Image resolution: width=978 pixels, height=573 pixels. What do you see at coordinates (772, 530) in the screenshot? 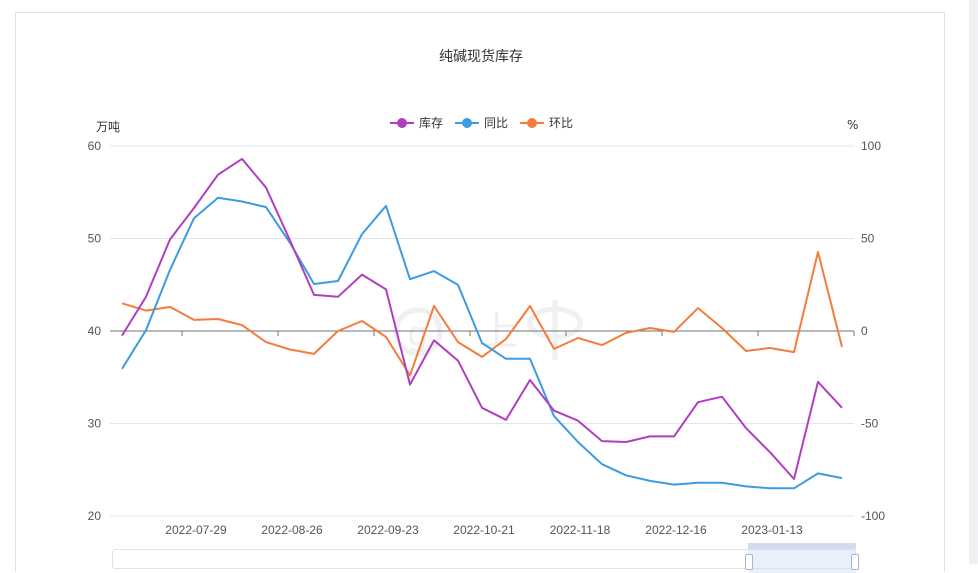
I see `x-tick-label: 2023-01-13` at bounding box center [772, 530].